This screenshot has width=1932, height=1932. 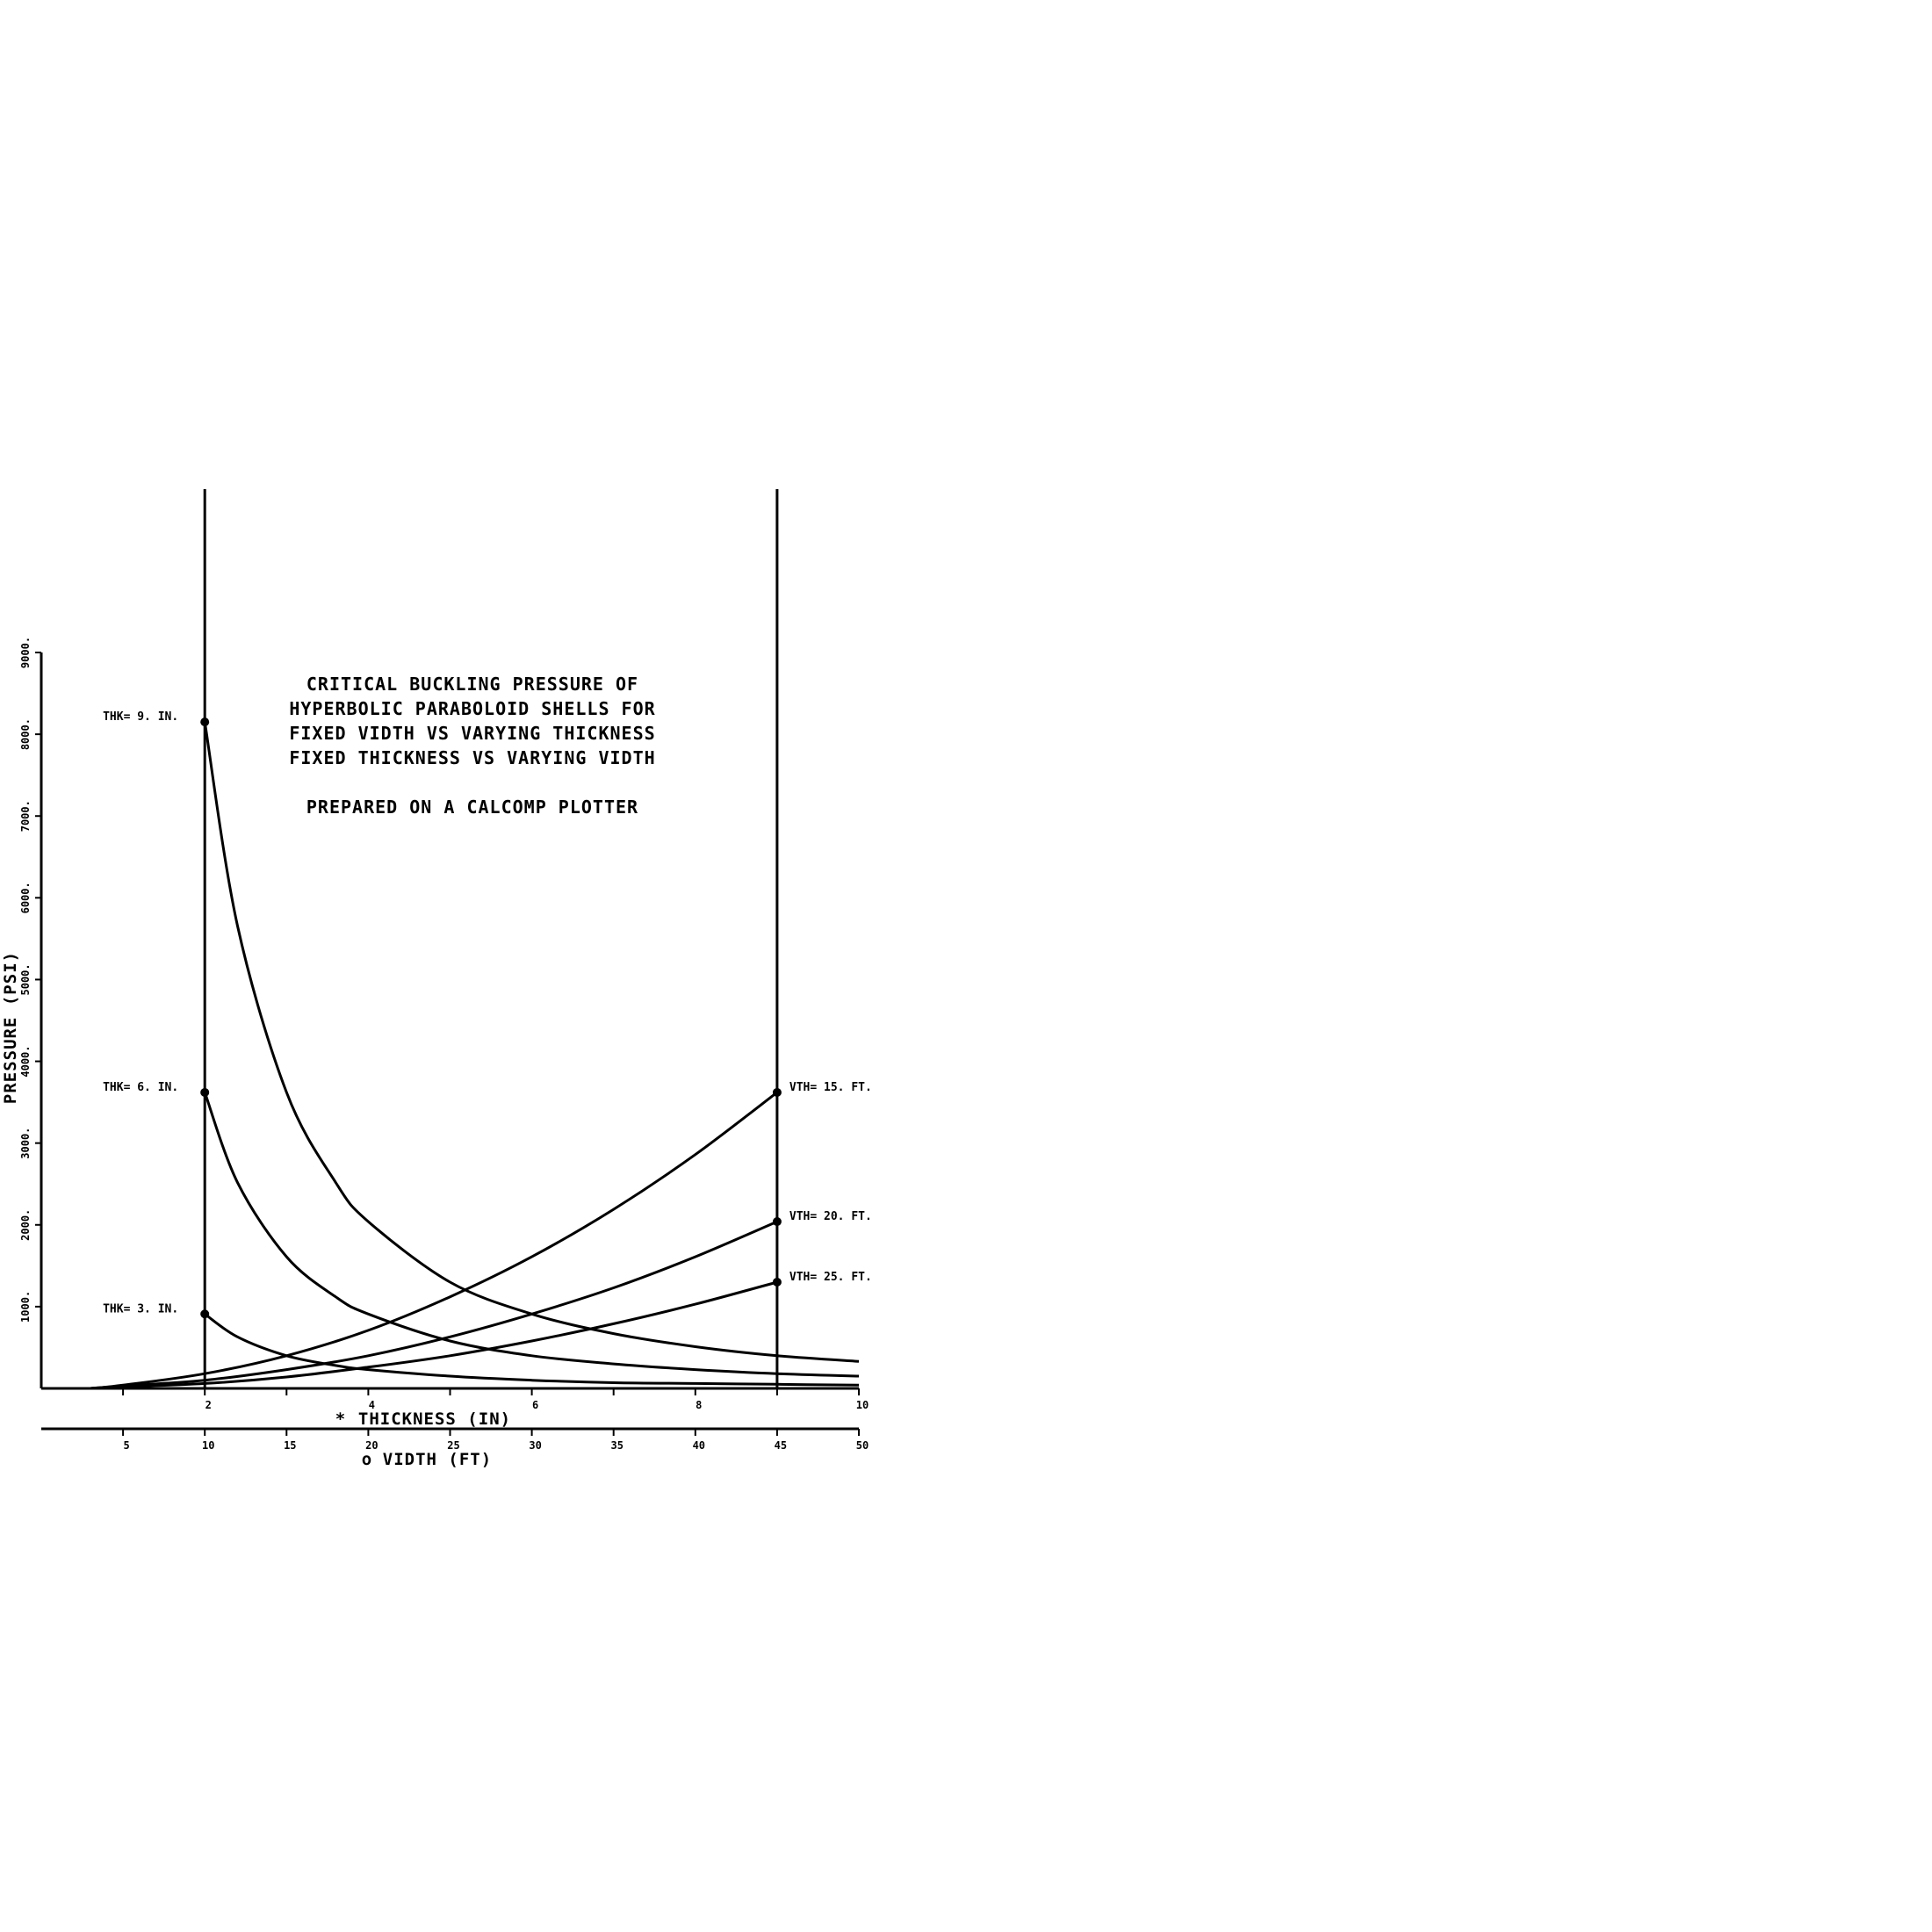 What do you see at coordinates (367, 1459) in the screenshot?
I see `width-axis-marker: o` at bounding box center [367, 1459].